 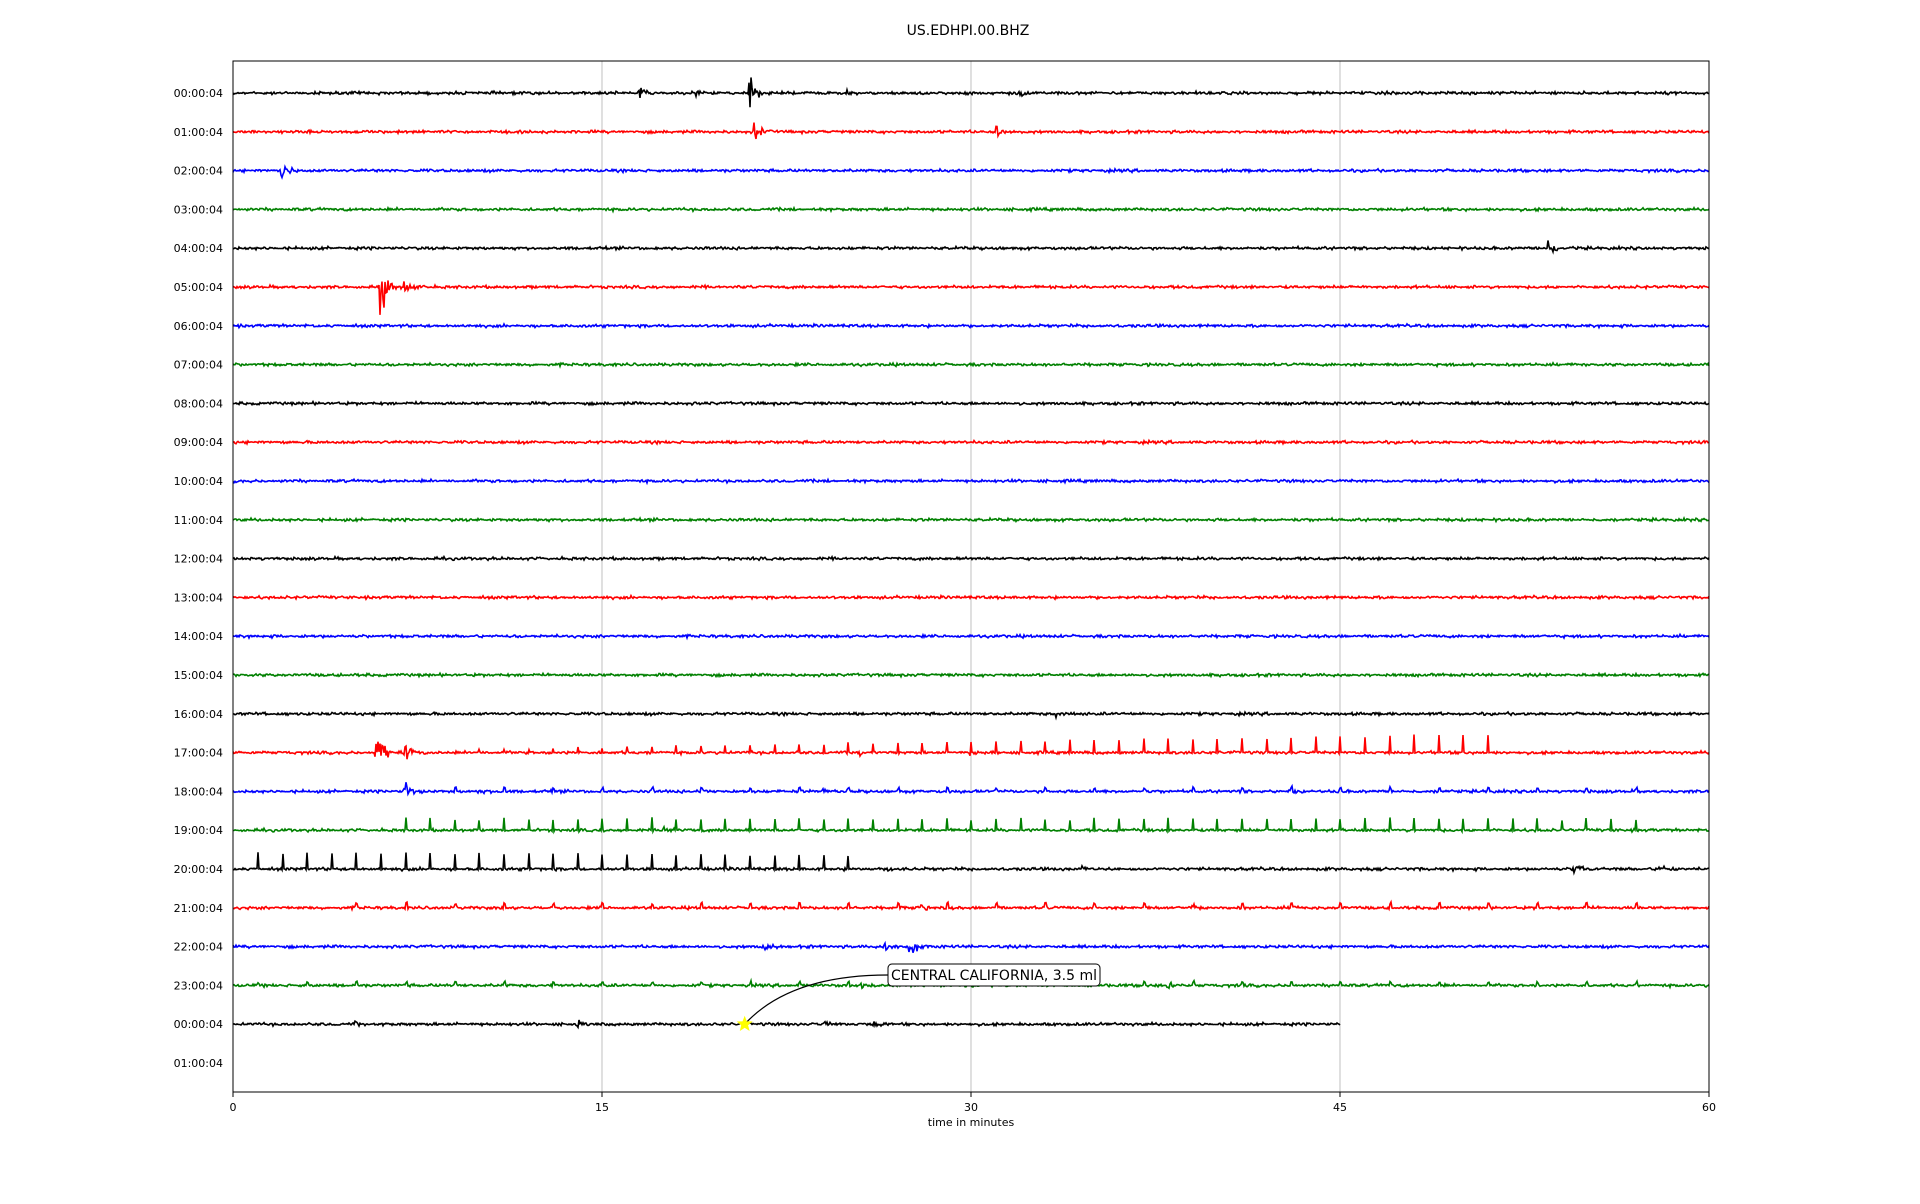 What do you see at coordinates (198, 791) in the screenshot?
I see `row-label-18: 18:00:04` at bounding box center [198, 791].